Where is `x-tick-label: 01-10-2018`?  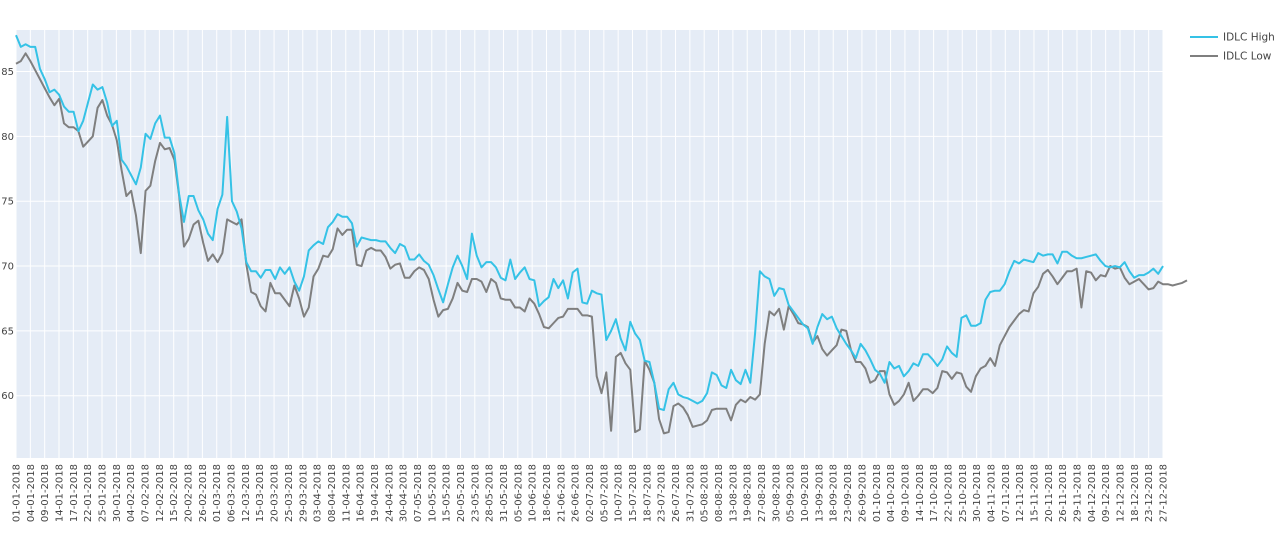
x-tick-label: 01-10-2018 is located at coordinates (877, 493).